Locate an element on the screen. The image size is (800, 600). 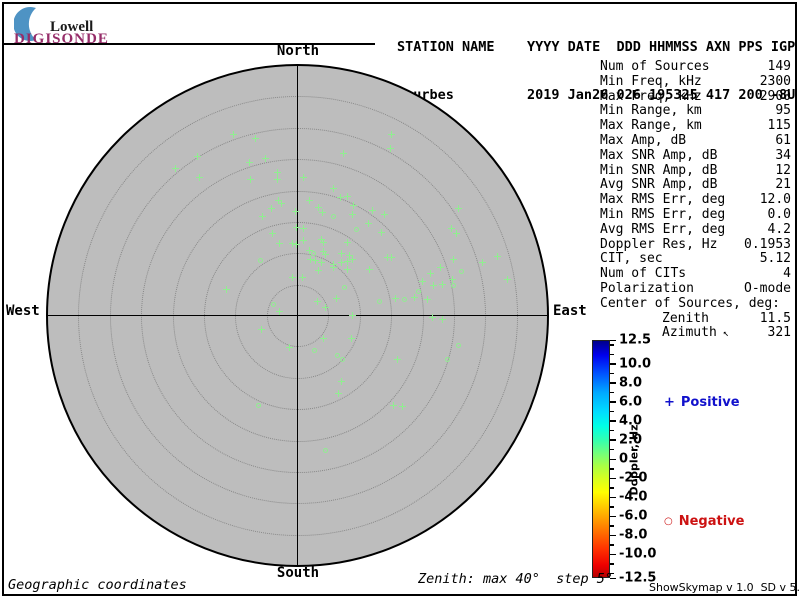
parameter-row: Avg SNR Amp, dB 21 is located at coordinates (695, 185).